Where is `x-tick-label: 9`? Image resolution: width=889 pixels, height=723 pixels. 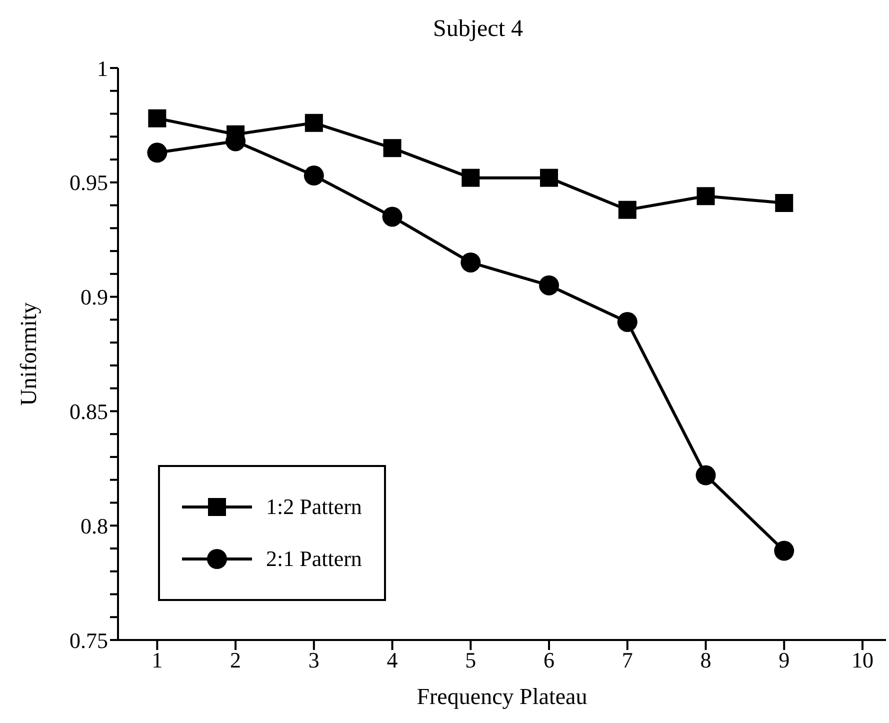 x-tick-label: 9 is located at coordinates (784, 660).